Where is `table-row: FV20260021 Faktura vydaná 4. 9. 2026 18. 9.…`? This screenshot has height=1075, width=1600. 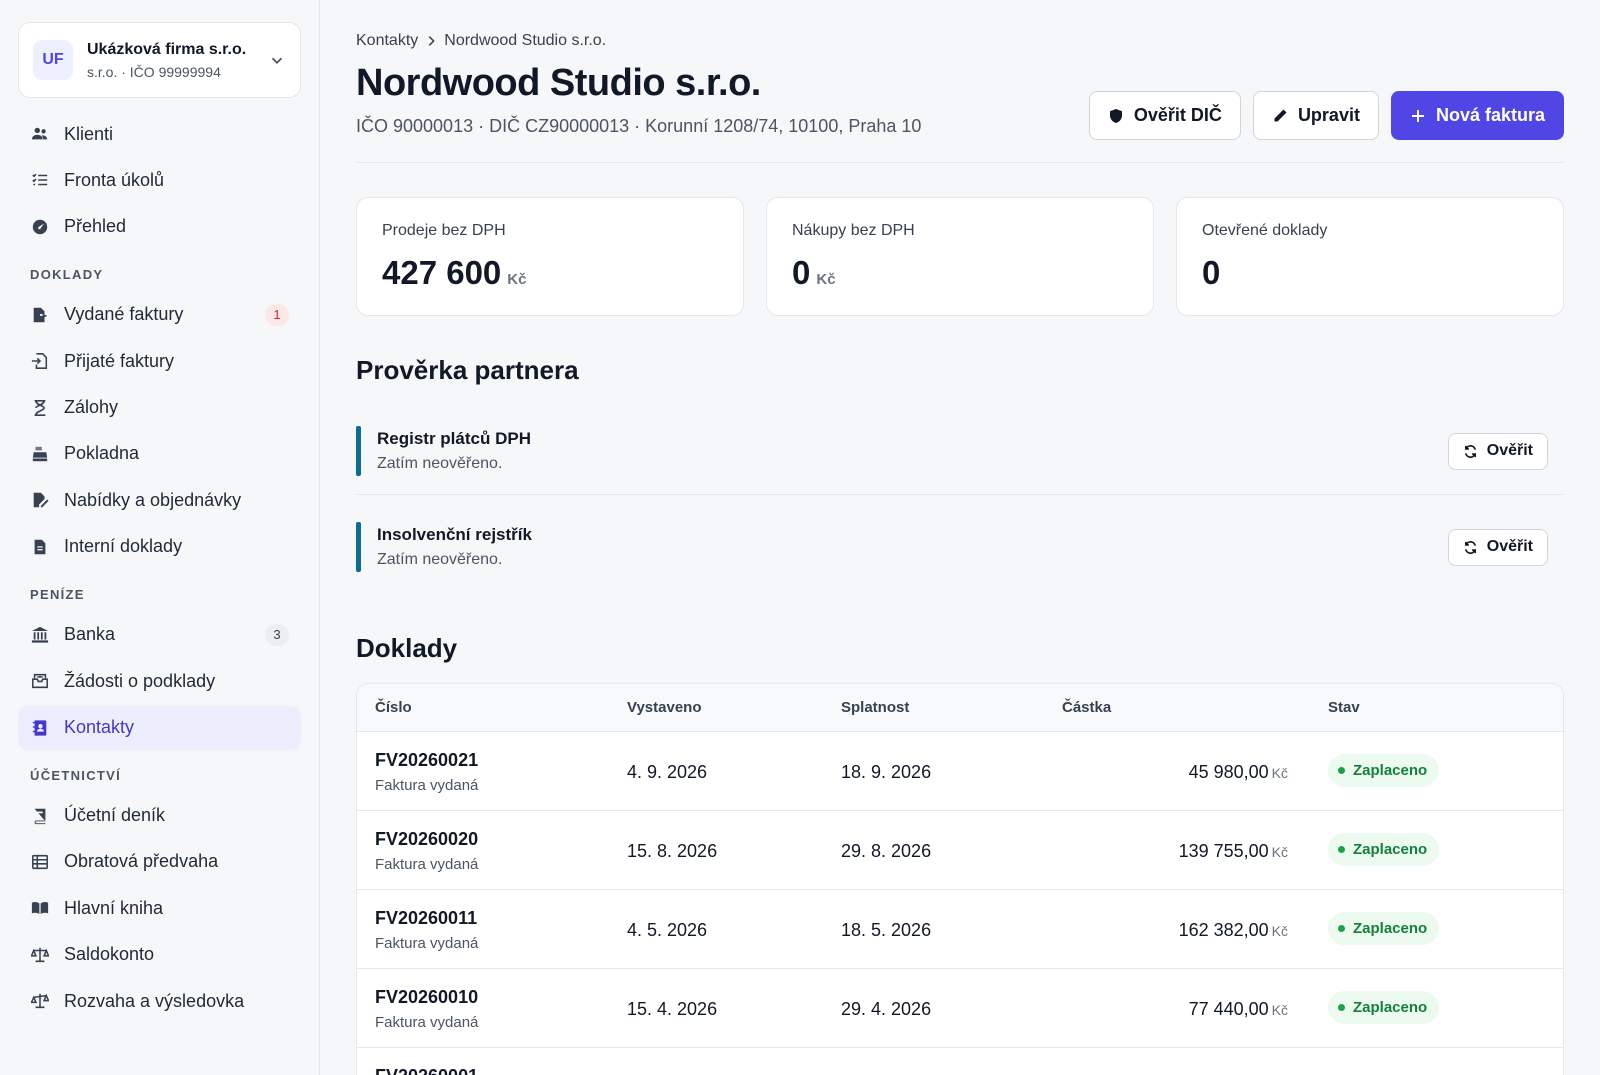 table-row: FV20260021 Faktura vydaná 4. 9. 2026 18. 9.… is located at coordinates (960, 771).